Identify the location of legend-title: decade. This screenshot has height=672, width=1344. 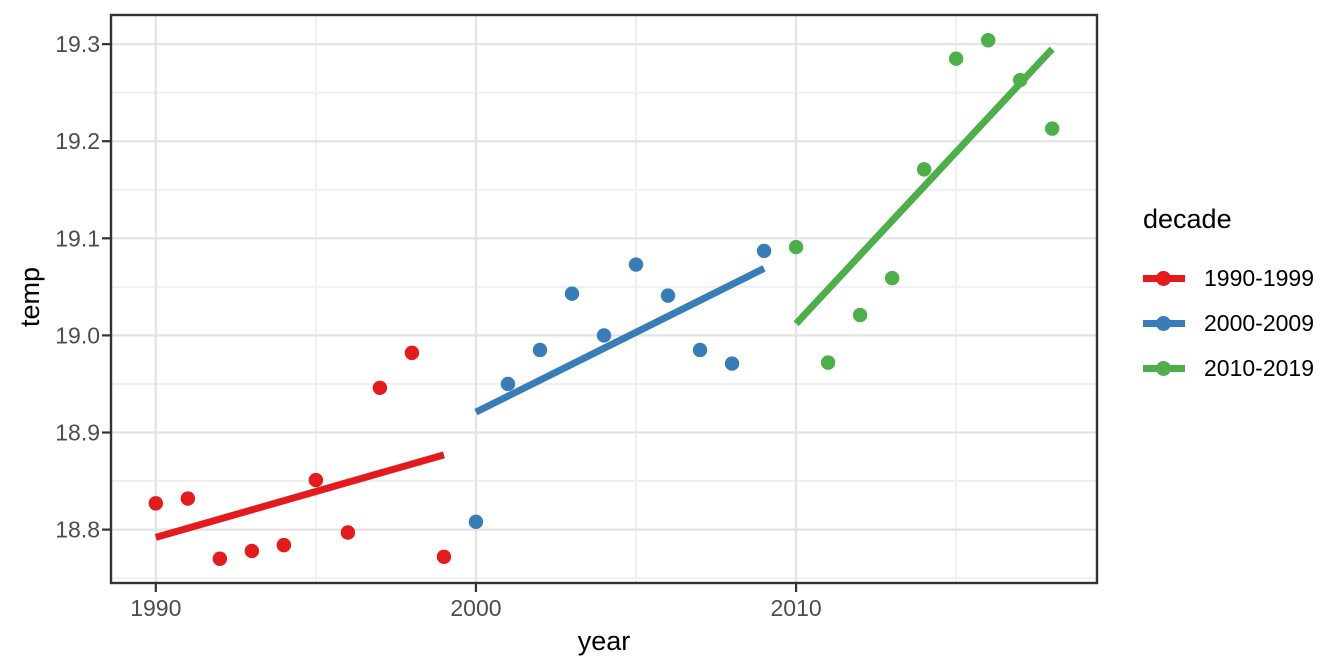
(1187, 219).